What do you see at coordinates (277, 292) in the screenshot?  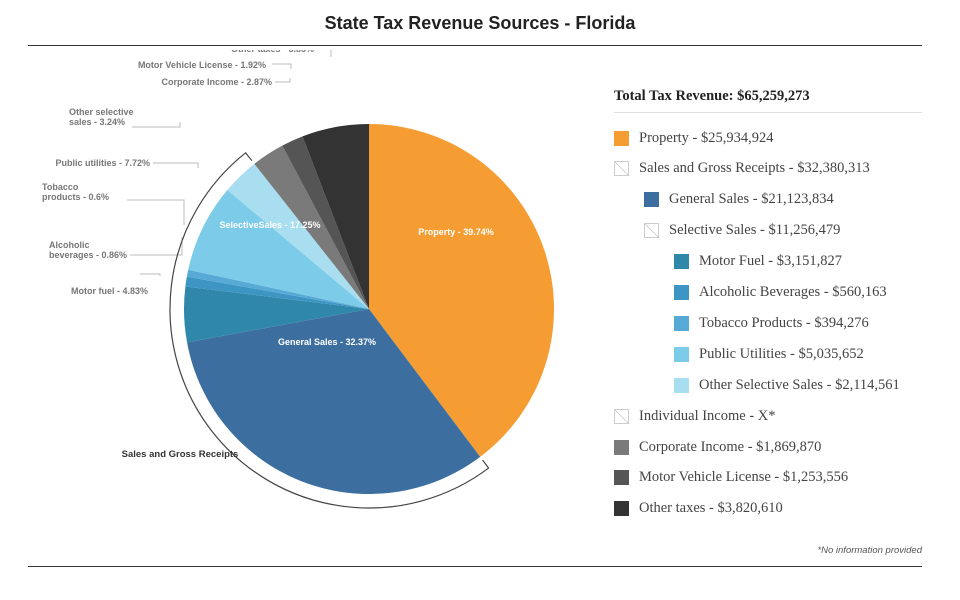 I see `pie-slice-alcoholic-beverages` at bounding box center [277, 292].